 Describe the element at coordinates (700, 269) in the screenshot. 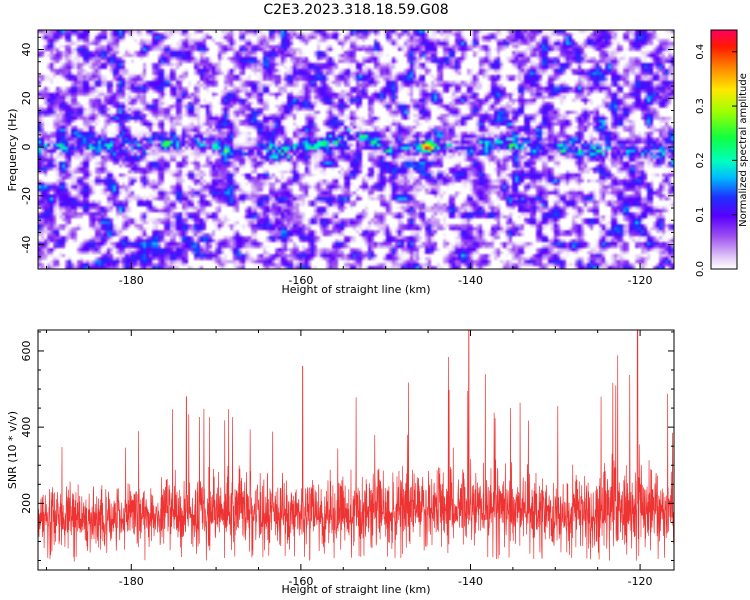

I see `colorbar-tick-label: 0.0` at that location.